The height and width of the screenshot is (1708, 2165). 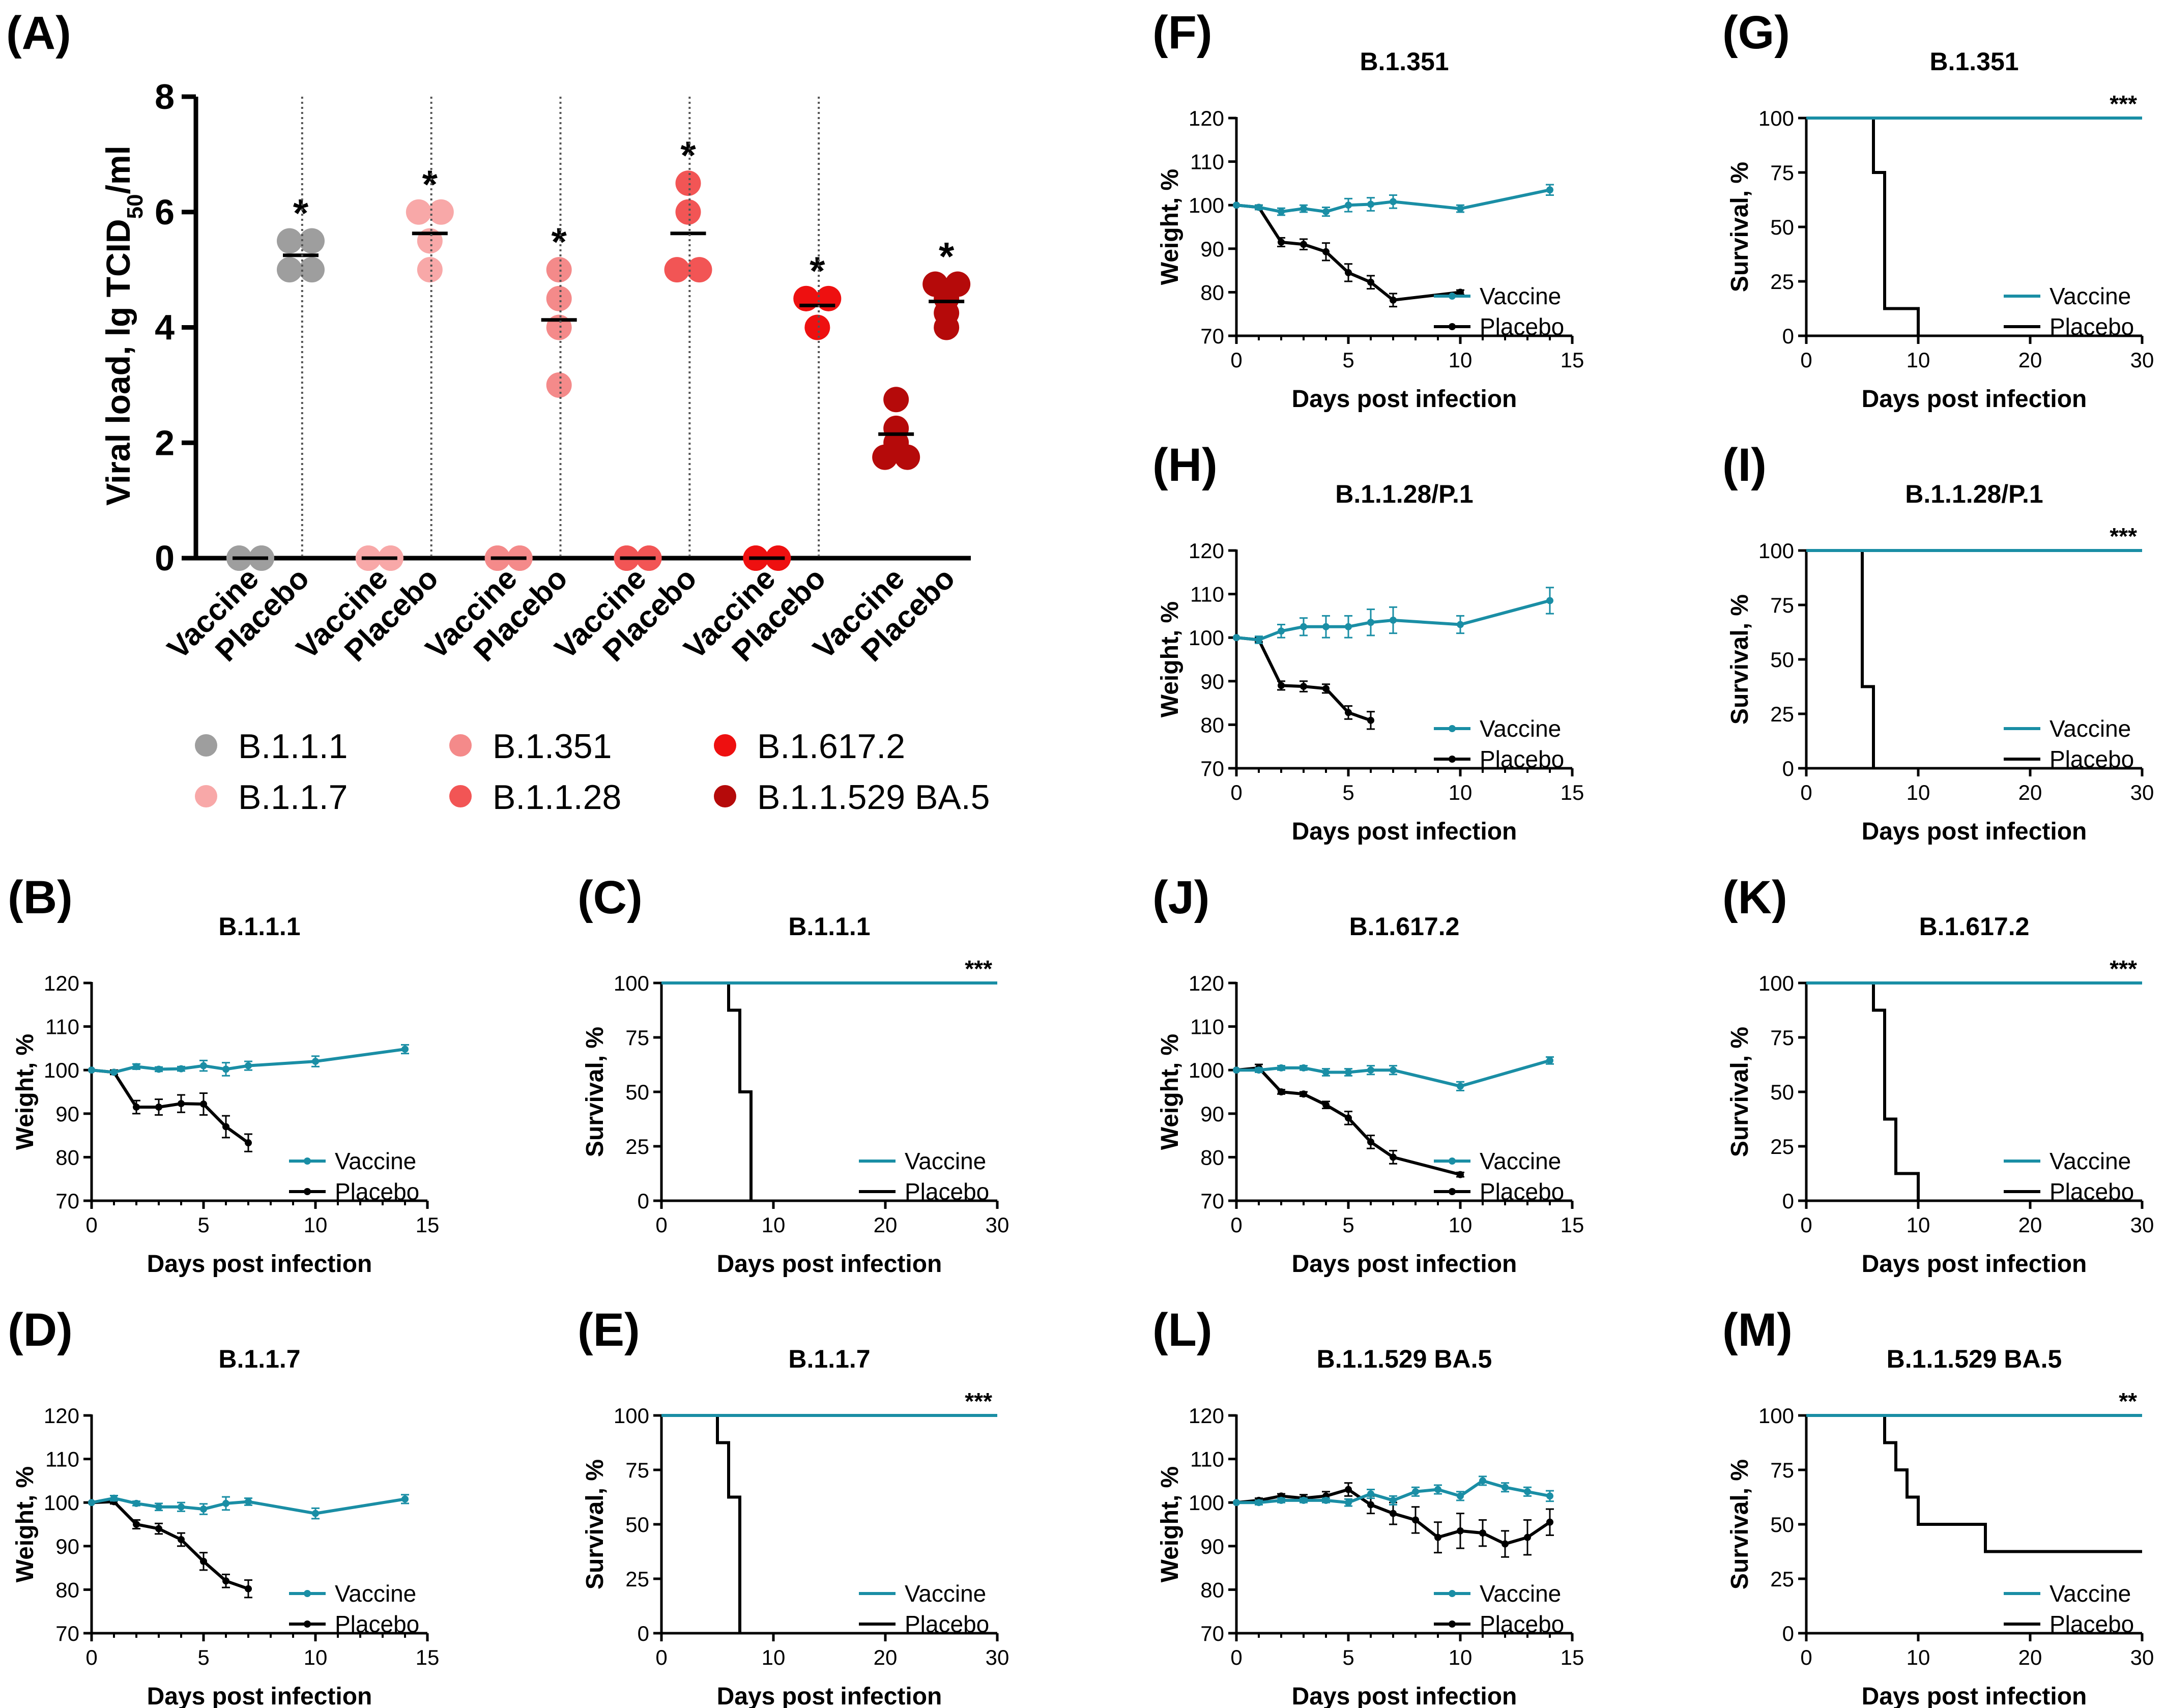 I want to click on panel-label: (I), so click(x=1745, y=465).